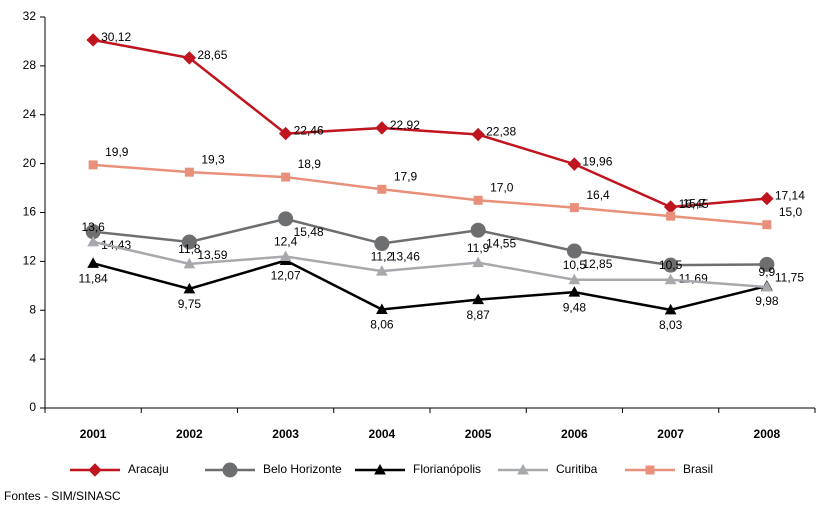 The width and height of the screenshot is (817, 510). I want to click on y-tick-label: 32, so click(30, 16).